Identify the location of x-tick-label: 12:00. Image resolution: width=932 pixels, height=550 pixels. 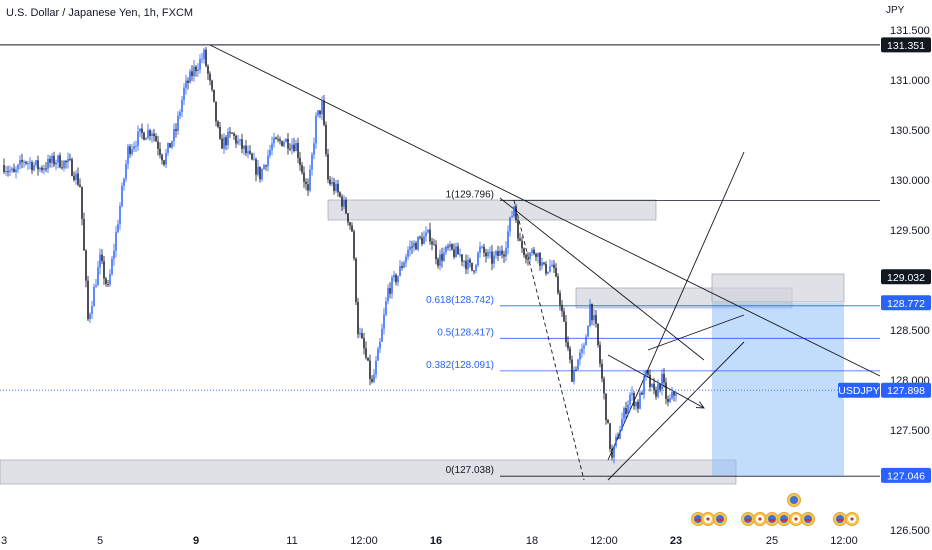
(604, 541).